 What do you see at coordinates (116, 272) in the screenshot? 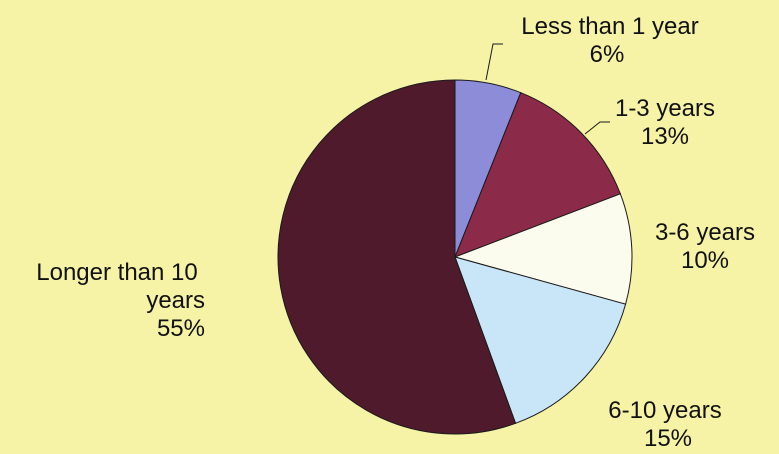
I see `slice-label-longer-than-10-years-0: Longer than 10` at bounding box center [116, 272].